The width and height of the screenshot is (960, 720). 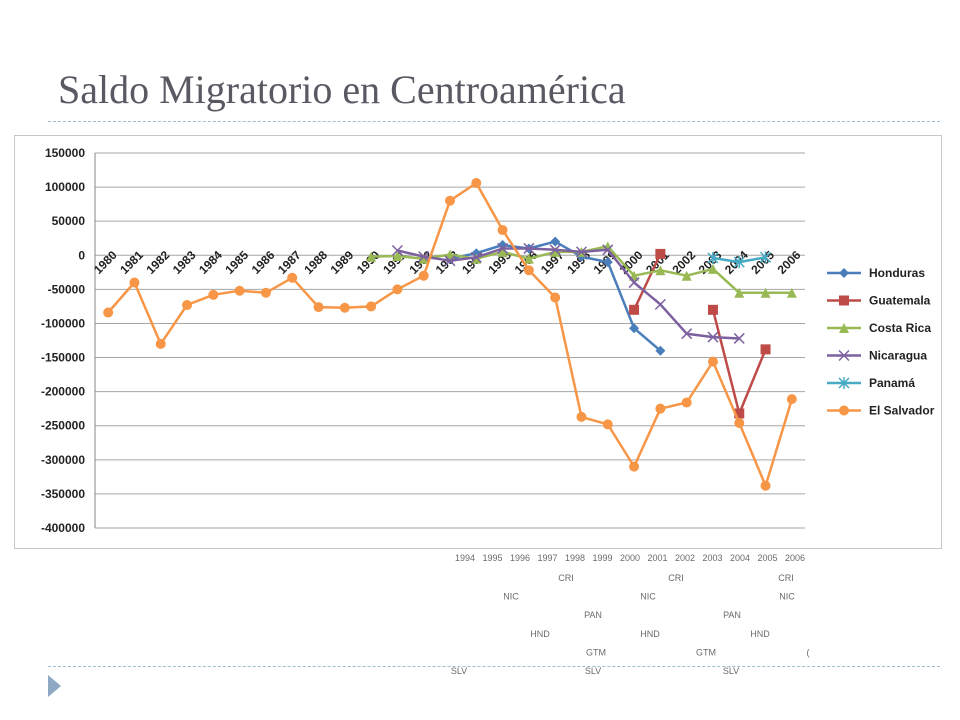 I want to click on y-tick-label: -250000, so click(x=63, y=426).